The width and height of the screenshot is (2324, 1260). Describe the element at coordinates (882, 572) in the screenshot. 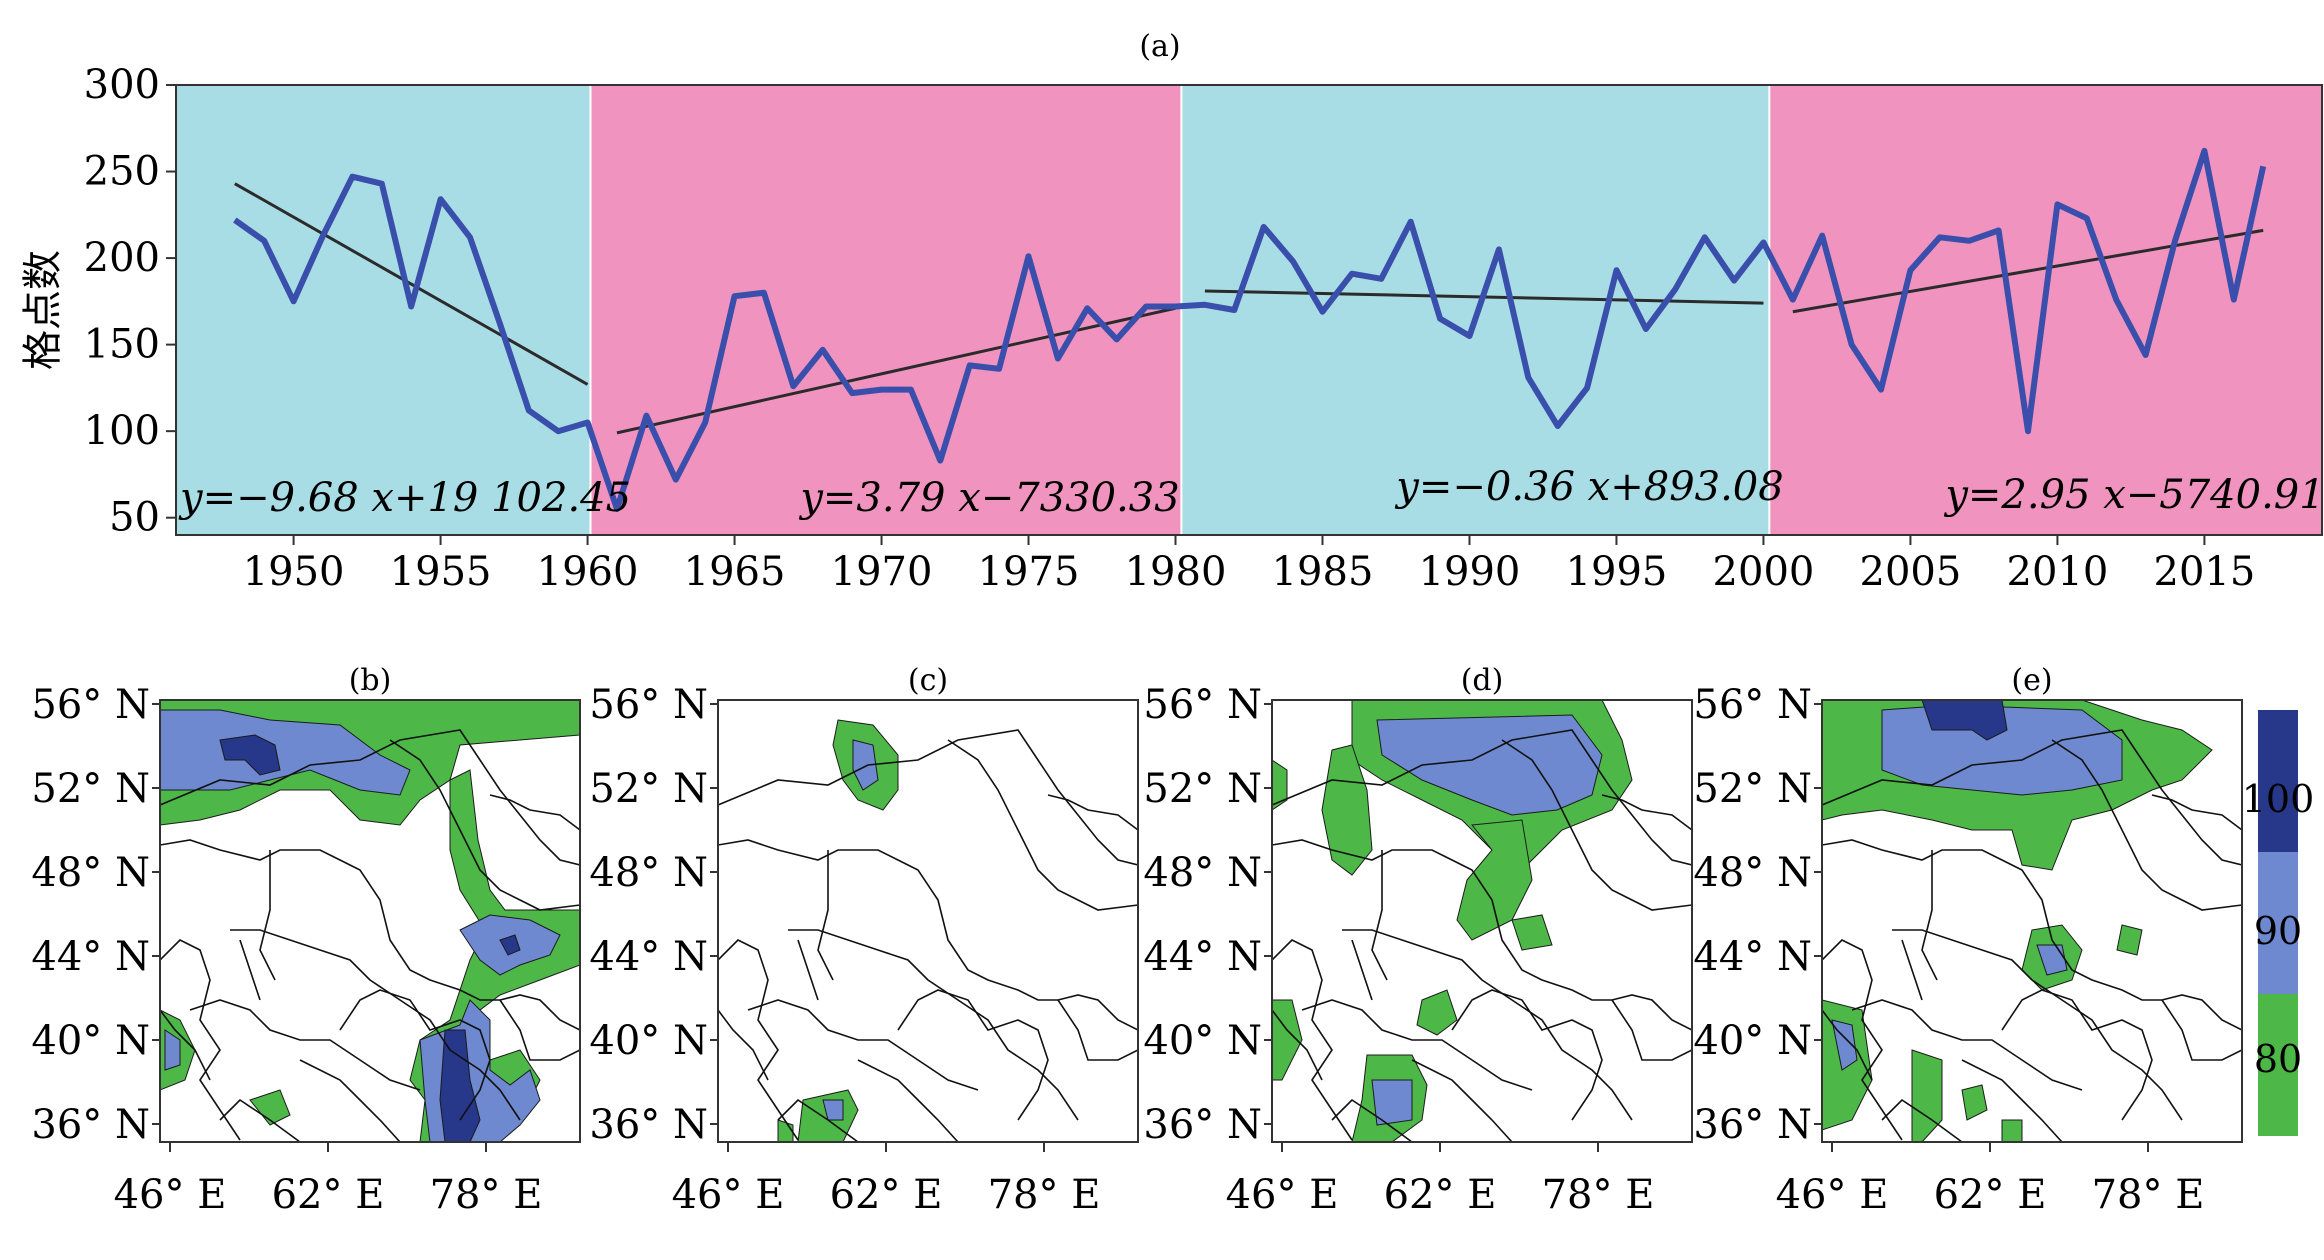

I see `x-tick-label: 1970` at that location.